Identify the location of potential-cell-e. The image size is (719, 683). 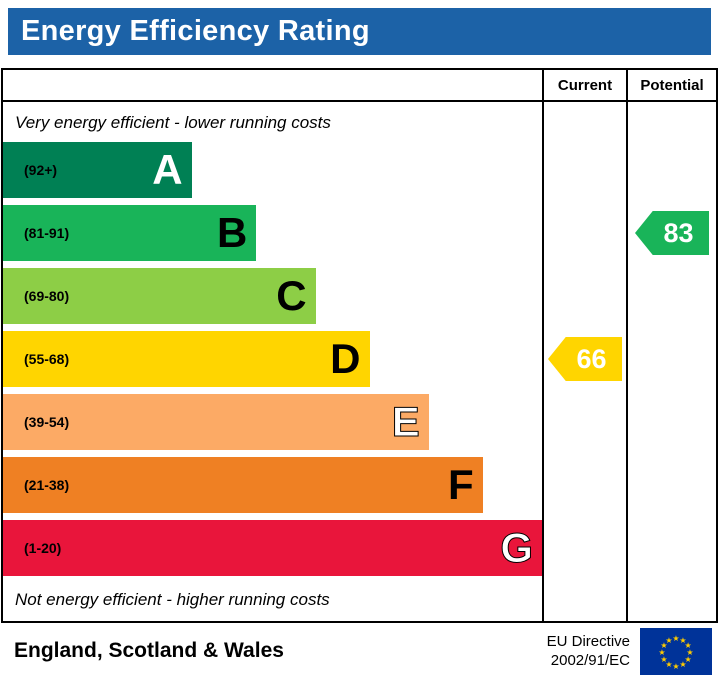
(671, 425).